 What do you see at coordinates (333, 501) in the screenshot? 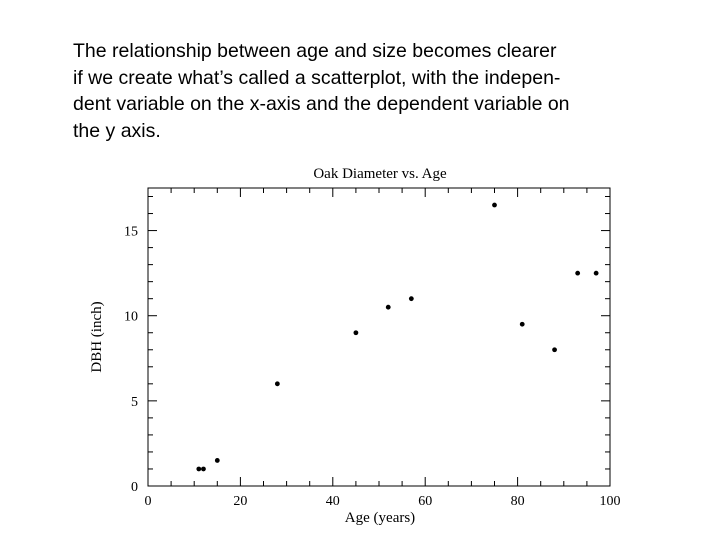
I see `x-tick-label: 40` at bounding box center [333, 501].